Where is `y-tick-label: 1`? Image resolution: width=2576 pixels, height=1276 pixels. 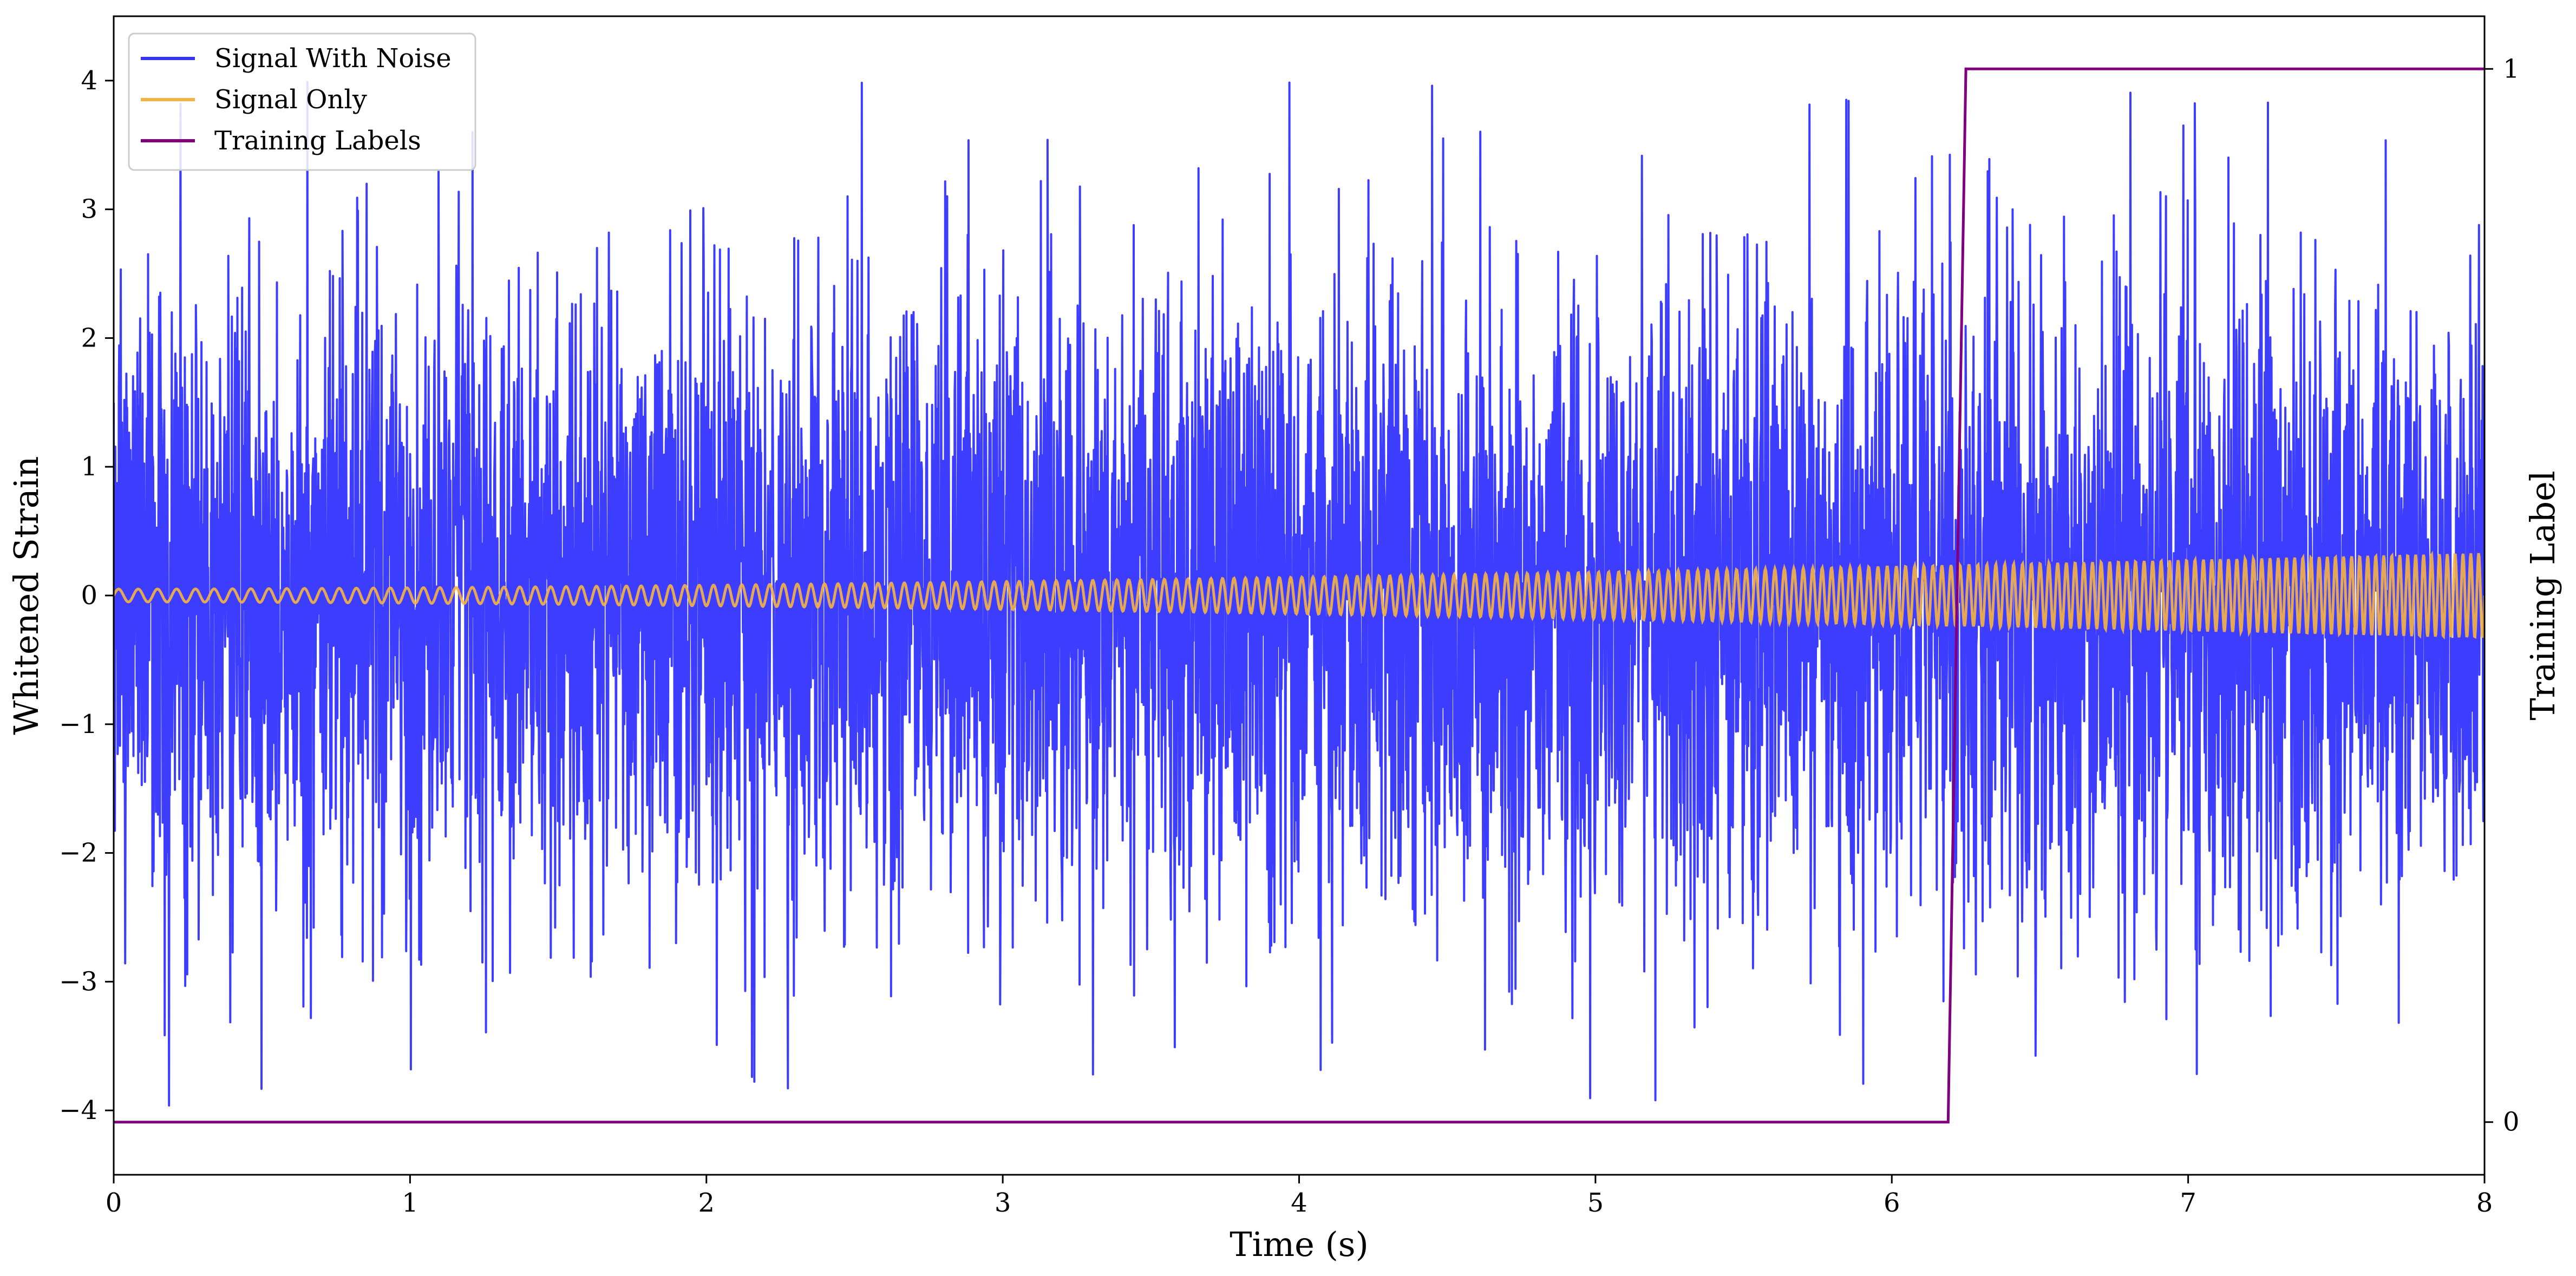
y-tick-label: 1 is located at coordinates (89, 466).